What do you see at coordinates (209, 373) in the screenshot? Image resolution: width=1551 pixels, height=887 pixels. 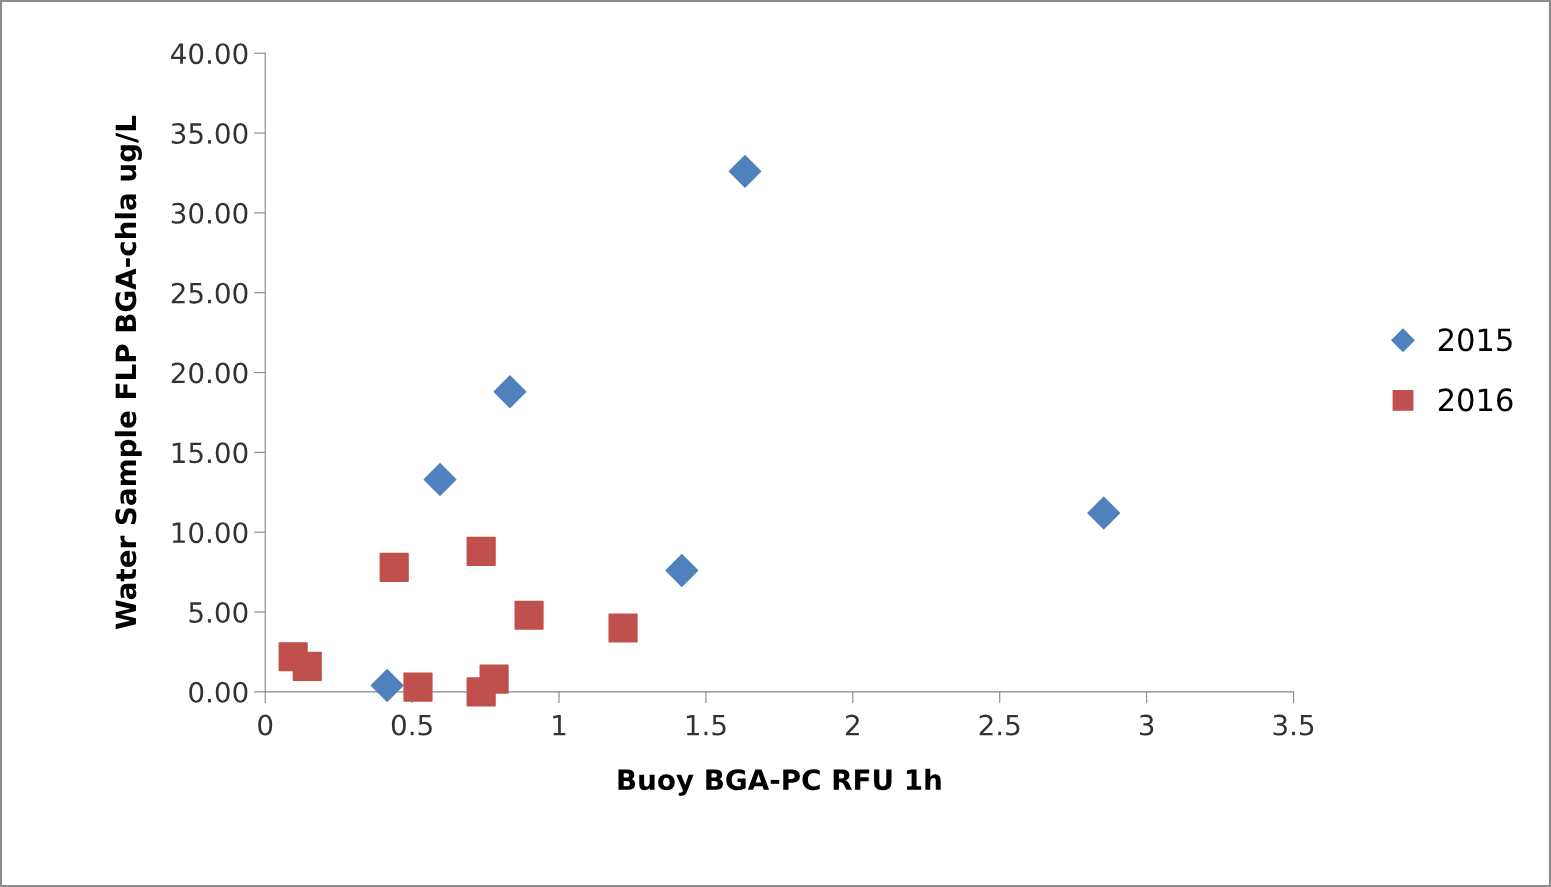 I see `y-tick-label: 20.00` at bounding box center [209, 373].